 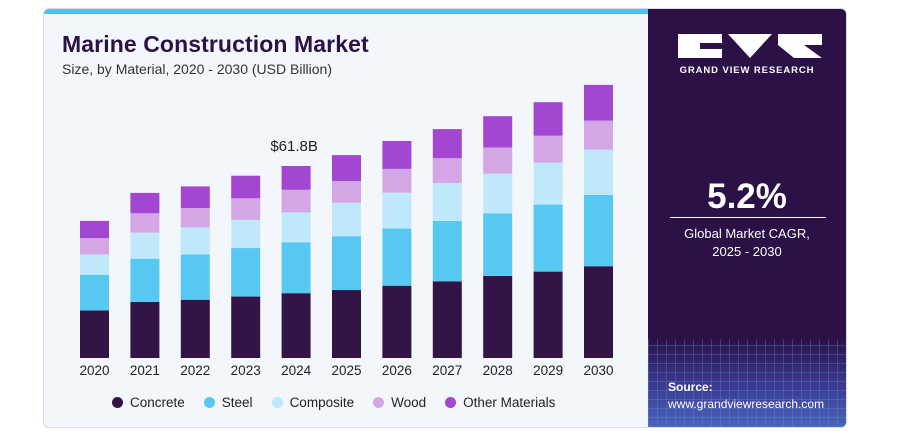 I want to click on source-label: Source:, so click(x=690, y=387).